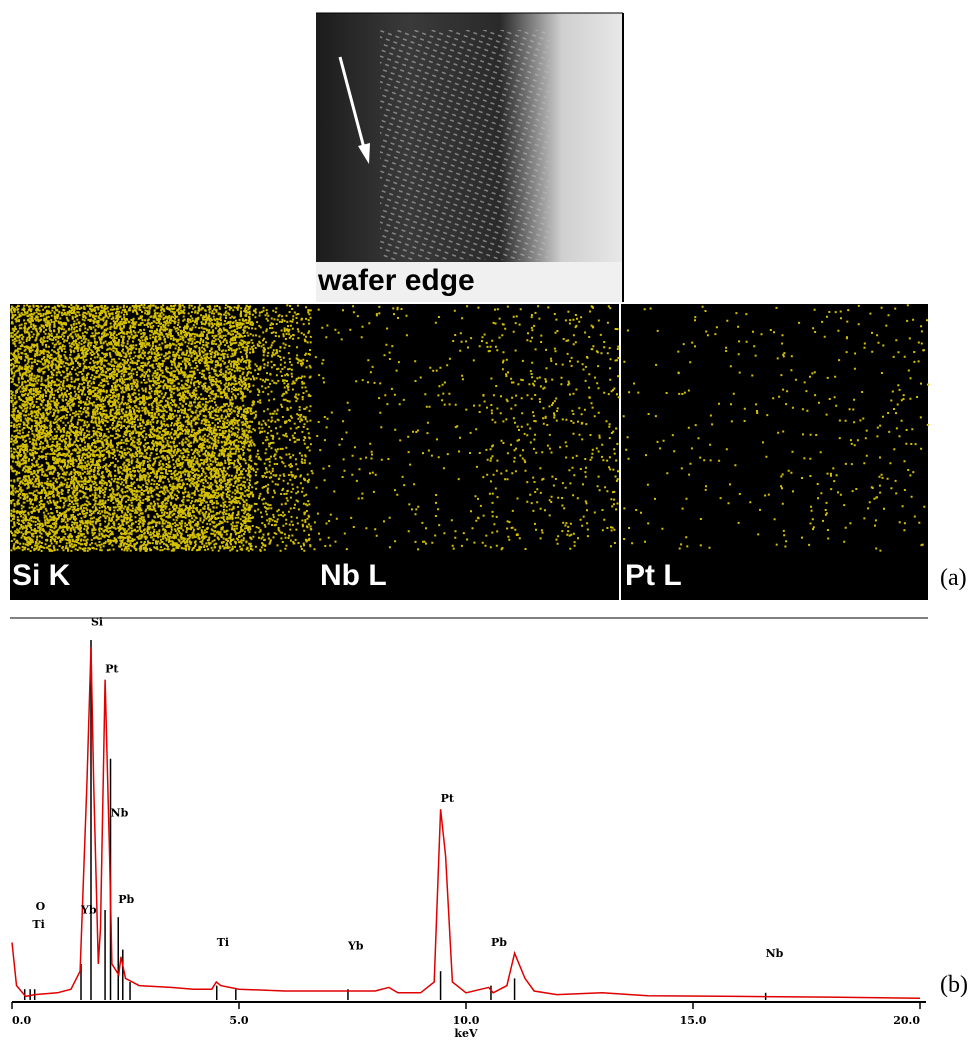 Image resolution: width=969 pixels, height=1042 pixels. What do you see at coordinates (353, 575) in the screenshot?
I see `map-label: Nb L` at bounding box center [353, 575].